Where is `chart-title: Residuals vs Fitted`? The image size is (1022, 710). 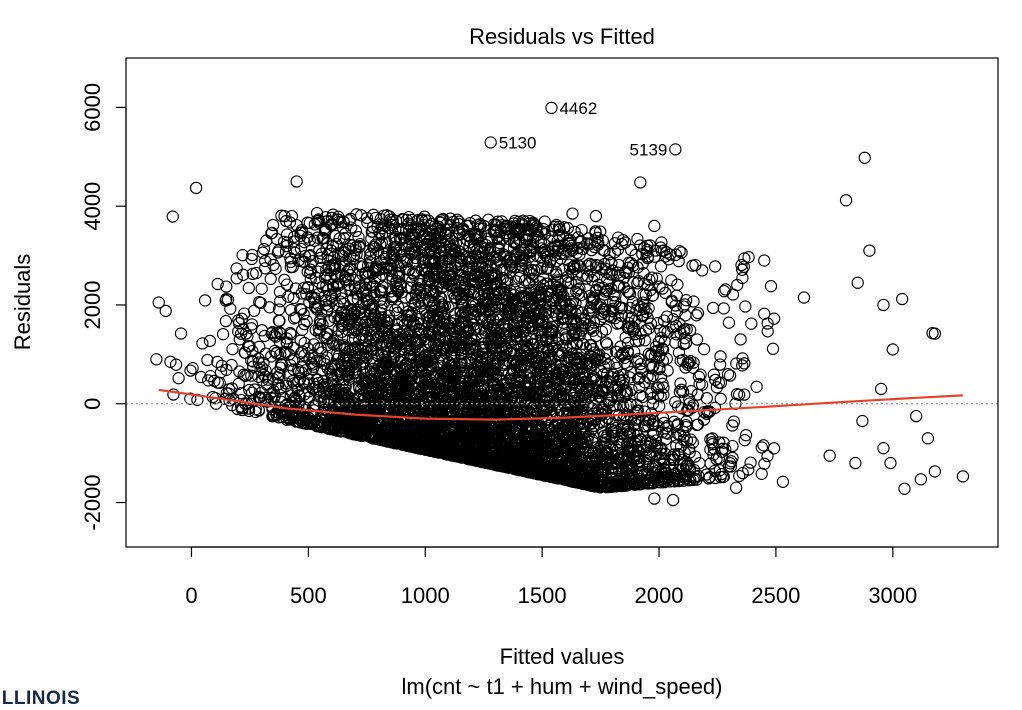 chart-title: Residuals vs Fitted is located at coordinates (562, 36).